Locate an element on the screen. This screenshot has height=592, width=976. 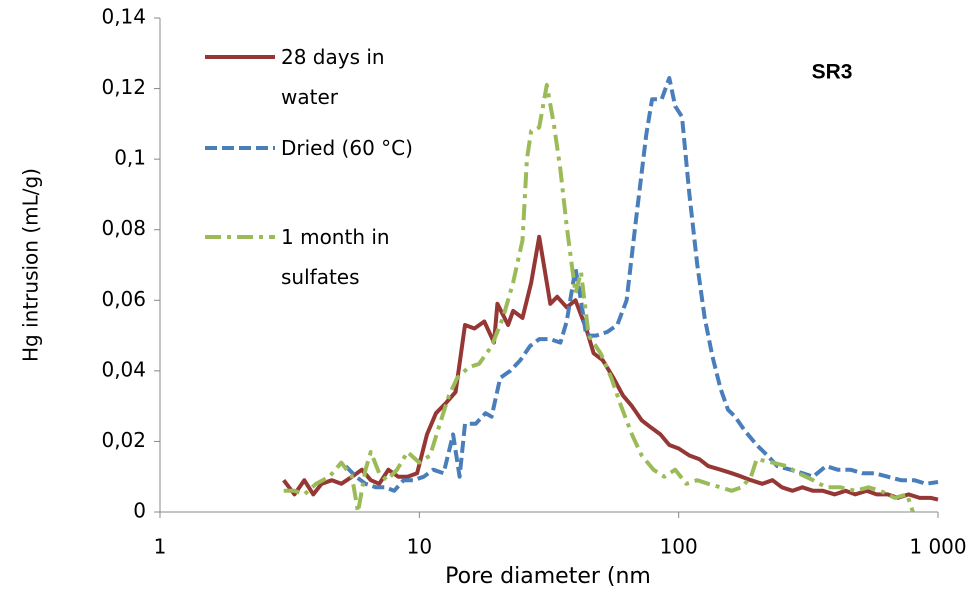
y-tick-label: 0,12 is located at coordinates (123, 87).